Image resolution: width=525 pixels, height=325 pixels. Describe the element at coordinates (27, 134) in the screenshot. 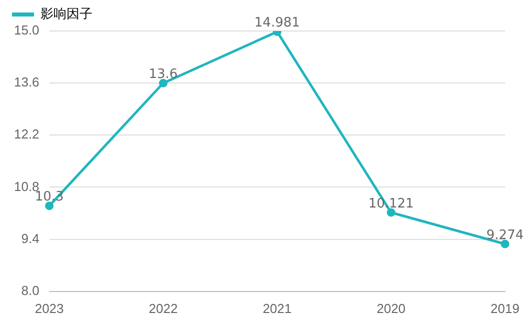

I see `y-tick-label: 12.2` at that location.